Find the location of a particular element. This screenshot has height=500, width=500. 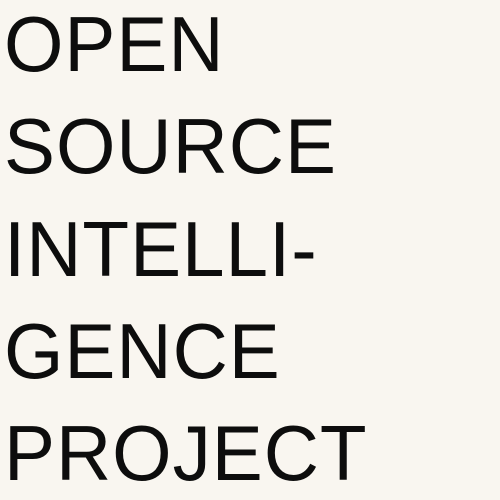

title-line-4: GENCE is located at coordinates (142, 351).